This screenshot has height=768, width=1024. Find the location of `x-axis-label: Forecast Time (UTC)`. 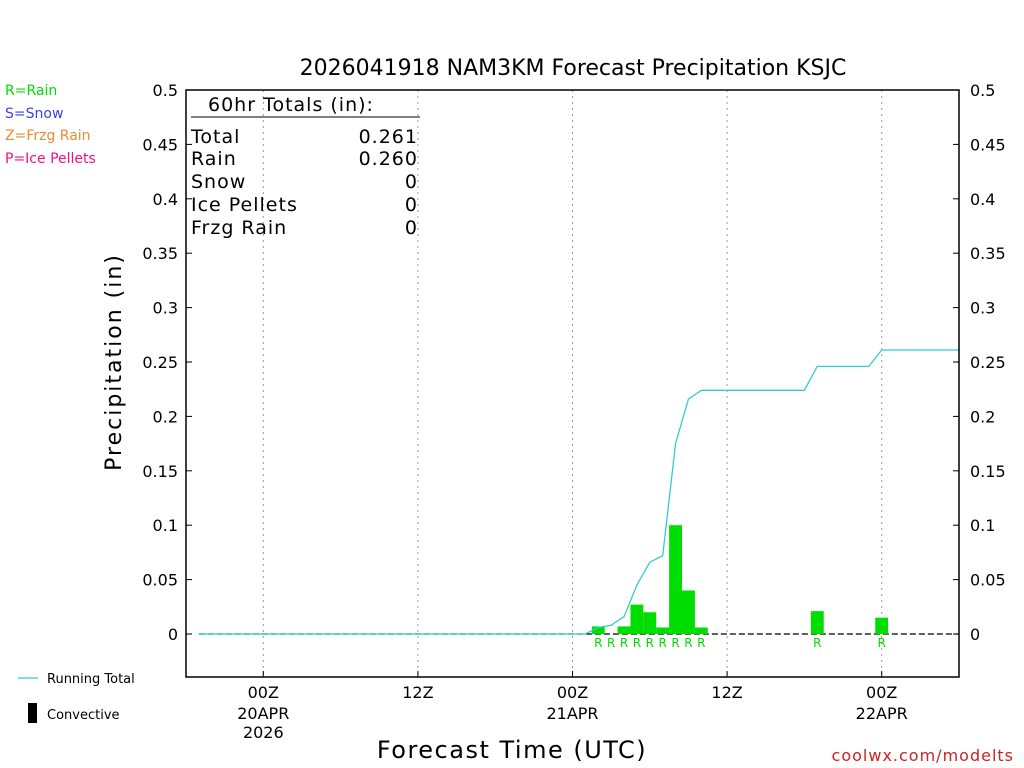

x-axis-label: Forecast Time (UTC) is located at coordinates (512, 750).